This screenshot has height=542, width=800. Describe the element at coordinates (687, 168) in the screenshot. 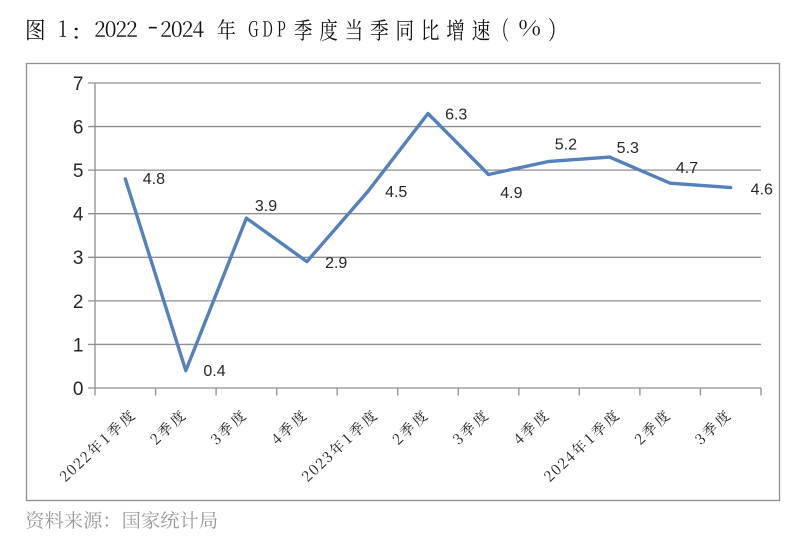

I see `svg-text: 4.7` at that location.